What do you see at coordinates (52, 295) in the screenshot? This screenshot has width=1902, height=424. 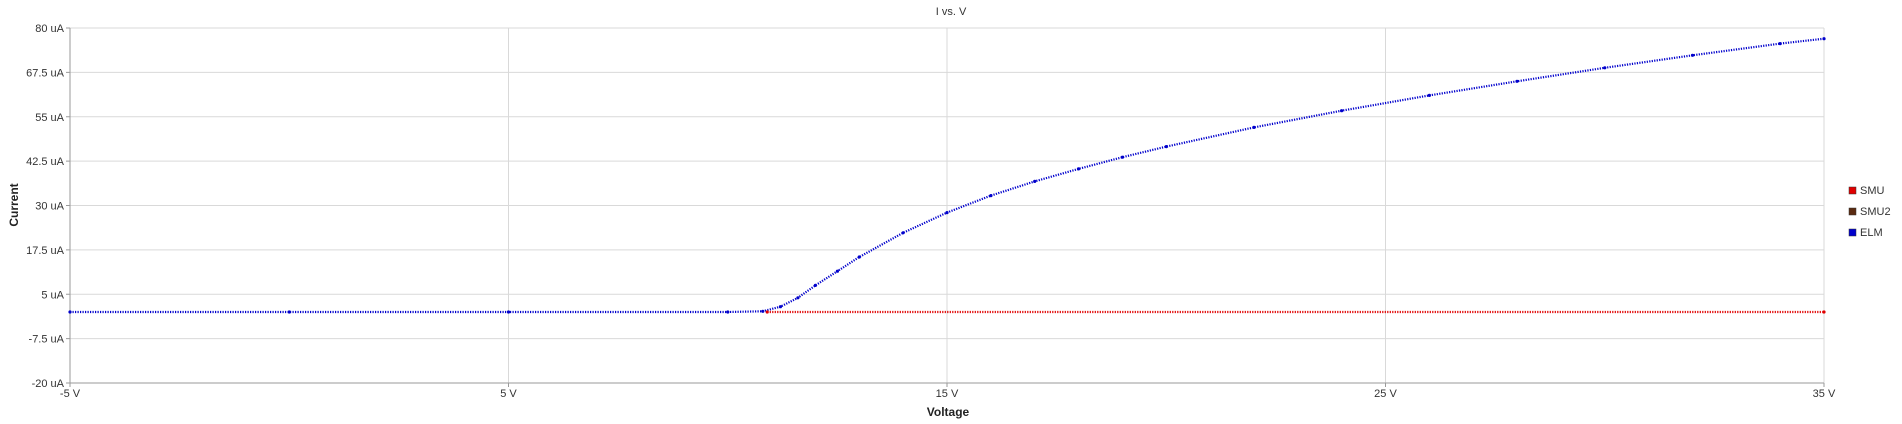 I see `y-tick-label: 5 uA` at bounding box center [52, 295].